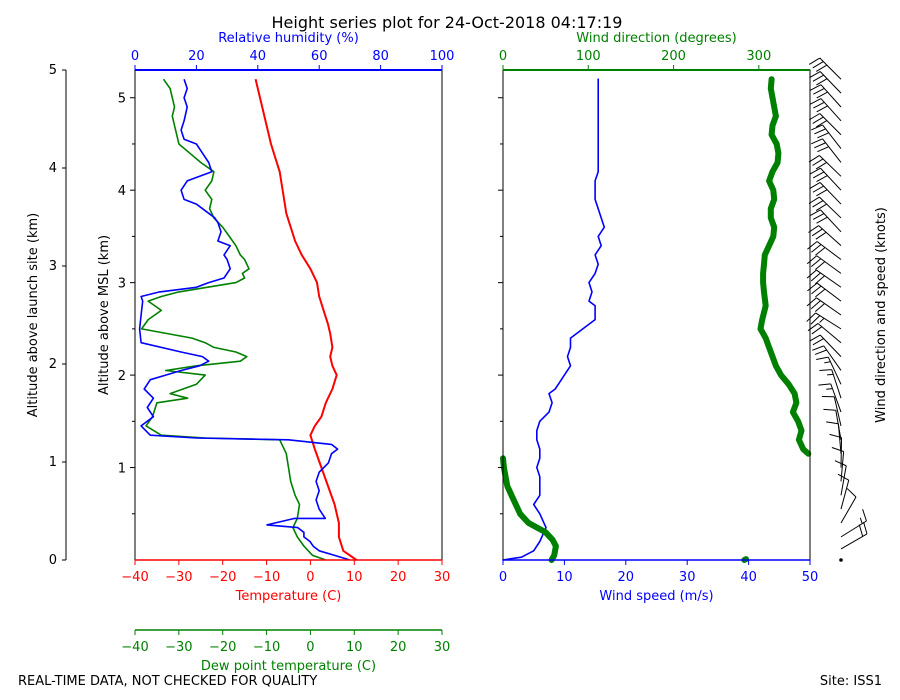  I want to click on wind-speed-tick-label: 20, so click(626, 577).